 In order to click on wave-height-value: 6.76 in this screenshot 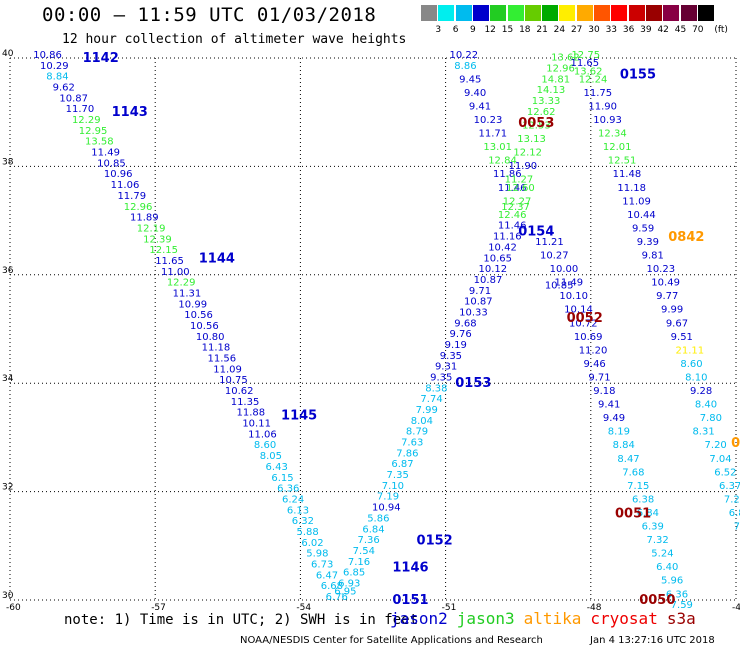, I will do `click(337, 597)`.